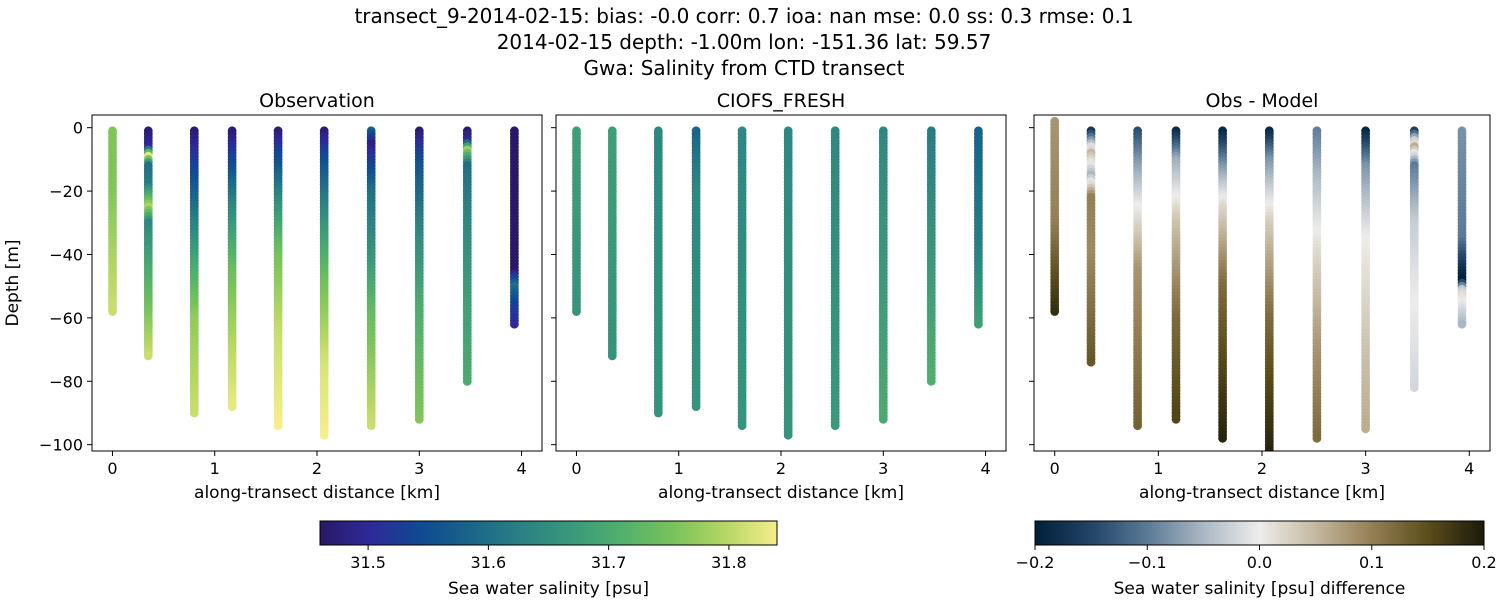  Describe the element at coordinates (744, 68) in the screenshot. I see `title-line-3: Gwa: Salinity from CTD transect` at that location.